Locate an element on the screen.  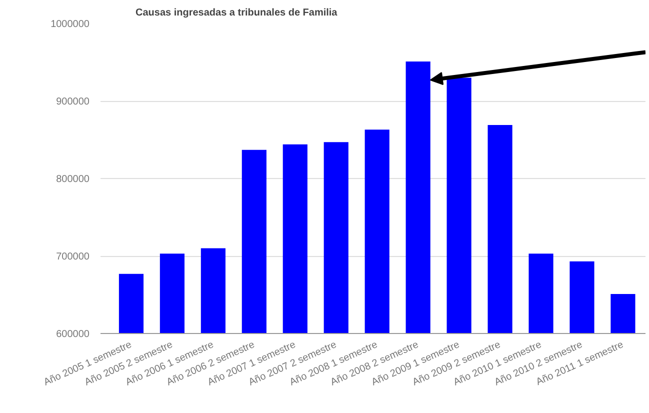
y-tick-label: 700000 is located at coordinates (73, 257).